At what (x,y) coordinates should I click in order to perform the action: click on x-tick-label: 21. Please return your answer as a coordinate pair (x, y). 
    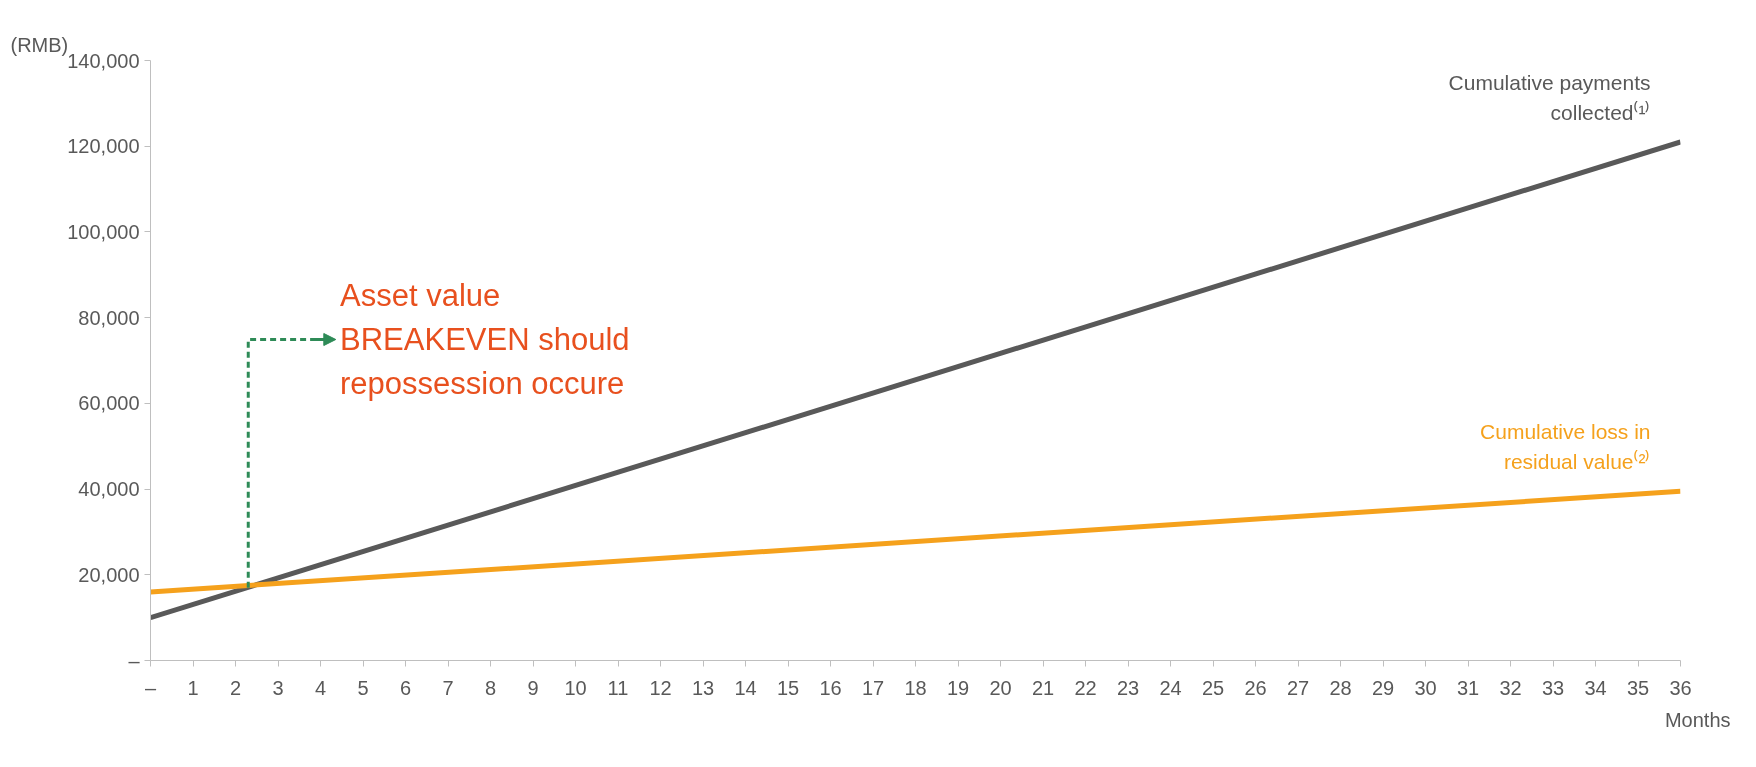
    Looking at the image, I should click on (1043, 687).